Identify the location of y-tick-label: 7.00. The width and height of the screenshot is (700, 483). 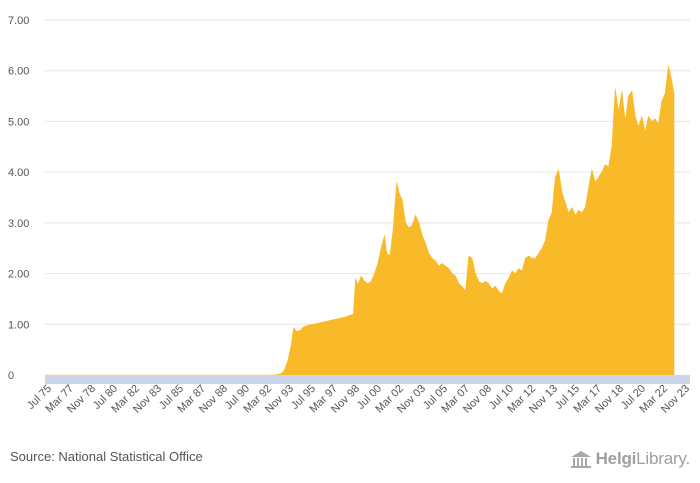
(18, 21).